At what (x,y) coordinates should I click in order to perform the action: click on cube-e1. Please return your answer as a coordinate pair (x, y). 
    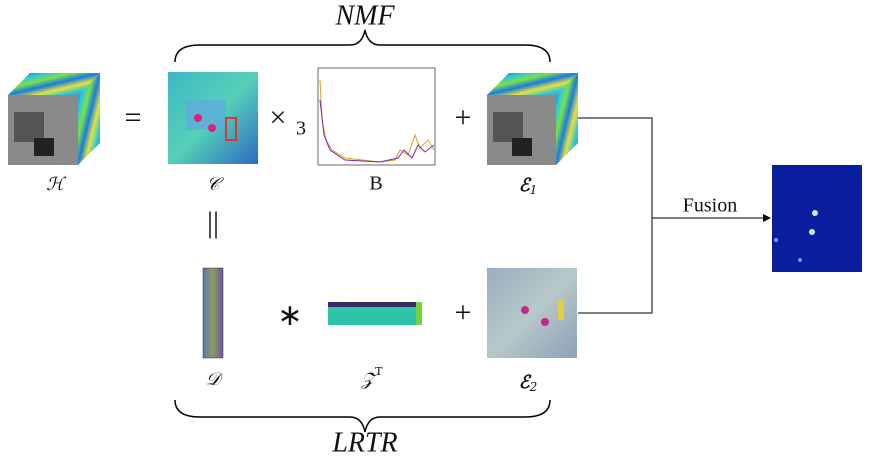
    Looking at the image, I should click on (532, 119).